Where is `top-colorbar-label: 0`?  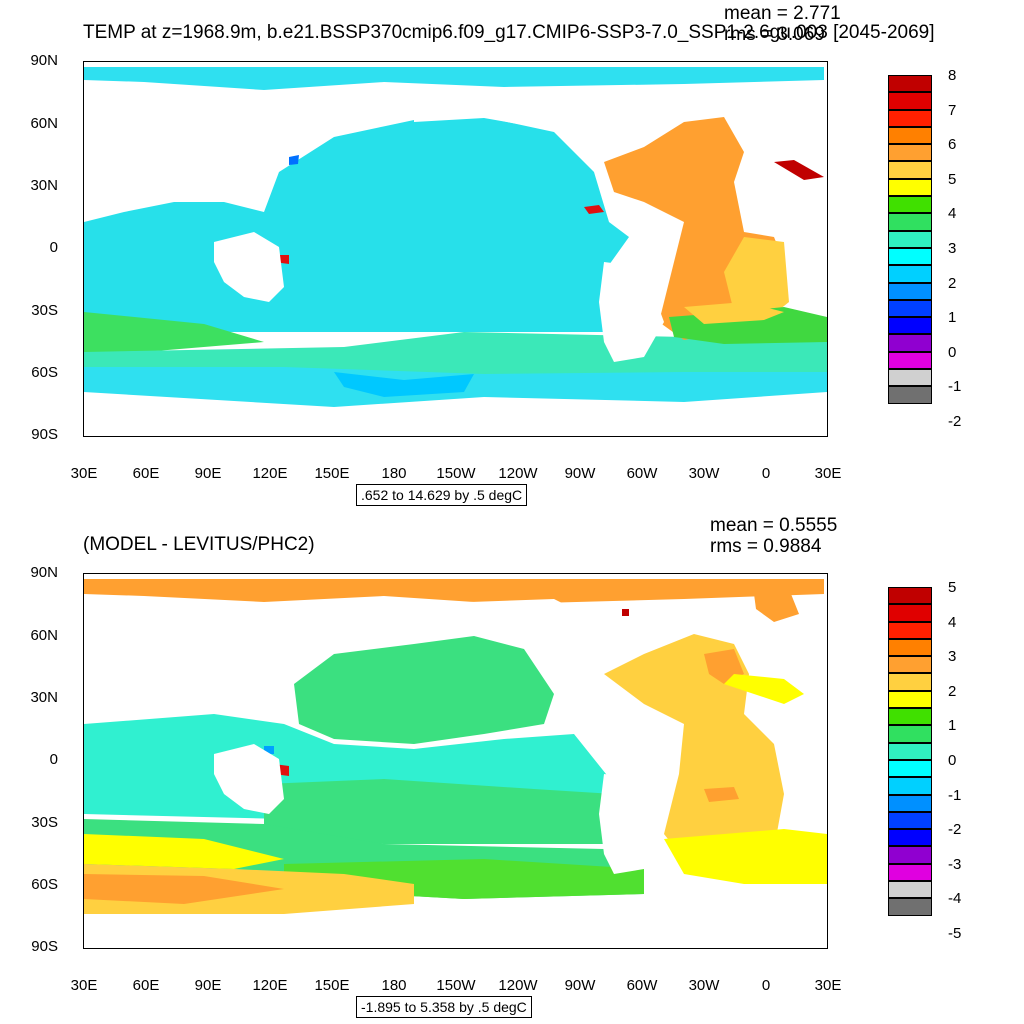 top-colorbar-label: 0 is located at coordinates (952, 352).